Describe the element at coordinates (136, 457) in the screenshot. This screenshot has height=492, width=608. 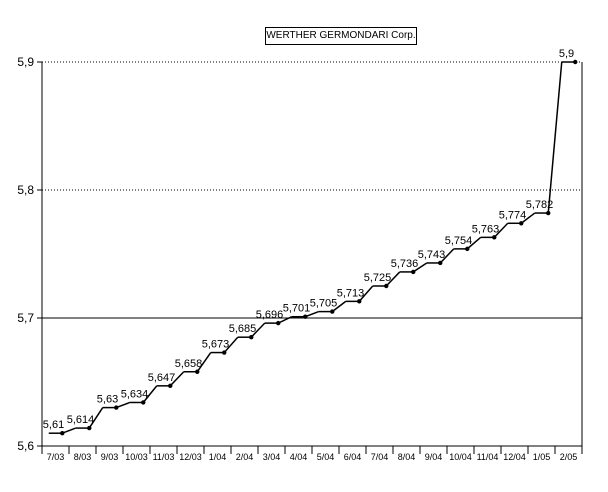
I see `x-tick-label: 10/03` at that location.